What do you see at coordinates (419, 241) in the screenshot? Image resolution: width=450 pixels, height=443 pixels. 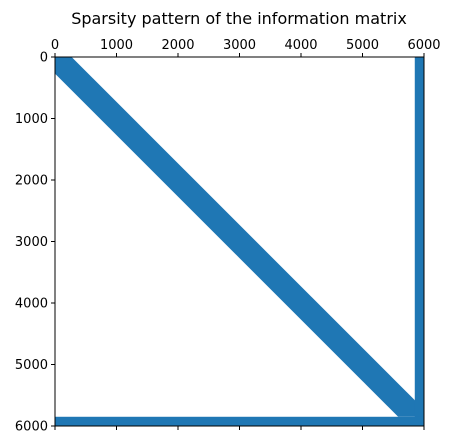 I see `nonzero-right-column-block` at bounding box center [419, 241].